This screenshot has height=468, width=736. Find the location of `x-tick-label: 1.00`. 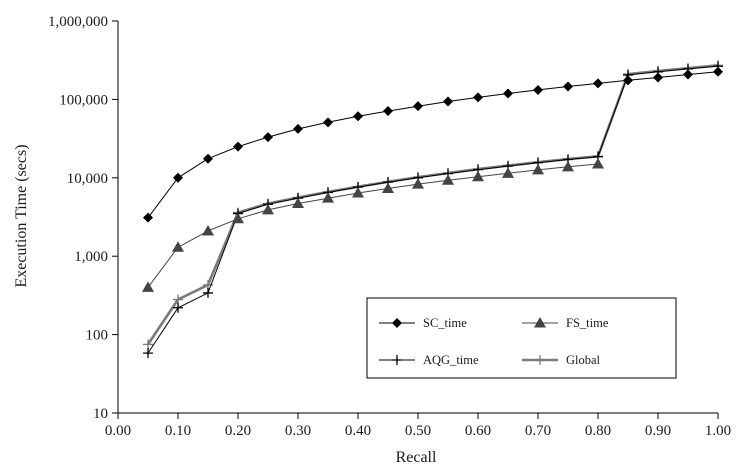

x-tick-label: 1.00 is located at coordinates (718, 431).